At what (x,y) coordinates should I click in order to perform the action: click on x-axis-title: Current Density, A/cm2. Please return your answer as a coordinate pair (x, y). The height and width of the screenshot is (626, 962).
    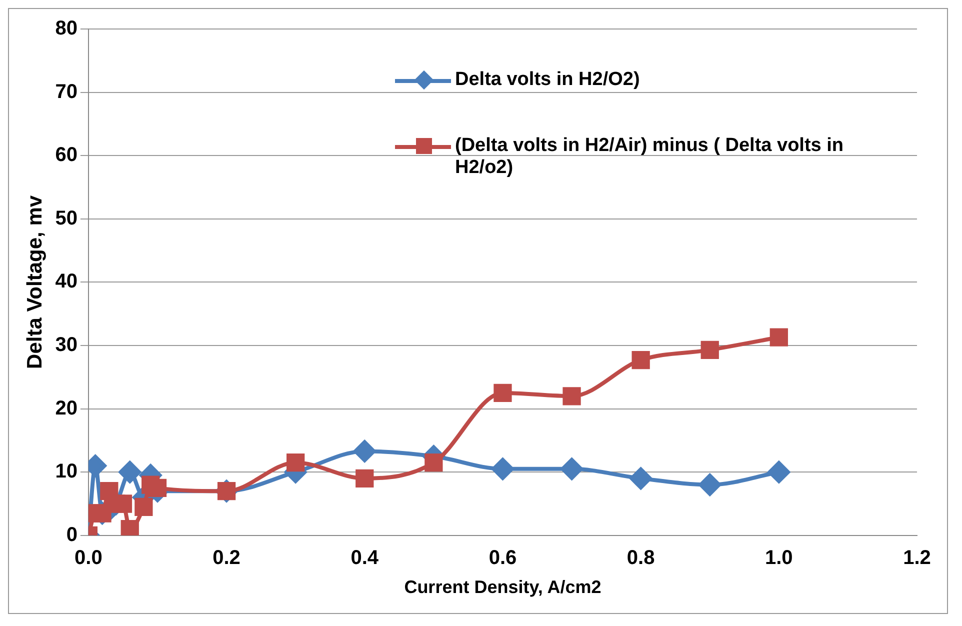
    Looking at the image, I should click on (503, 587).